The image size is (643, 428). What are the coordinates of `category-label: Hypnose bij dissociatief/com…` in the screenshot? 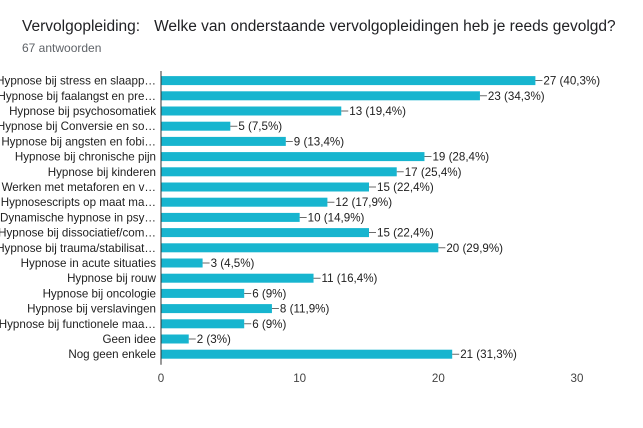 It's located at (78, 233).